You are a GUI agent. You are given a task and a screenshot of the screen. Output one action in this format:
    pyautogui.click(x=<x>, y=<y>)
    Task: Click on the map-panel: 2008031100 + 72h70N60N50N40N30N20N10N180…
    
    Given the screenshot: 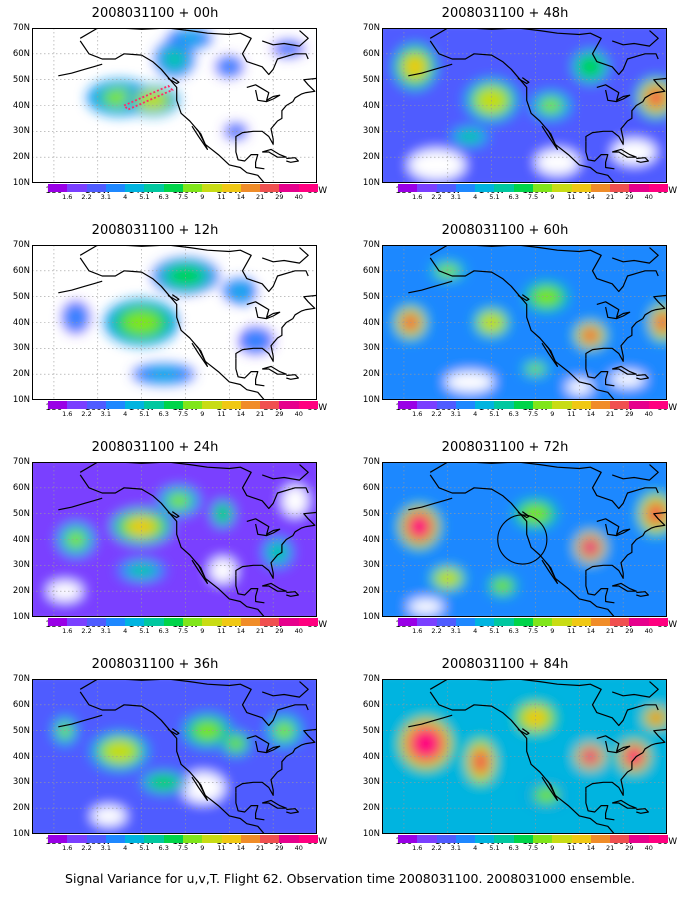 What is the action you would take?
    pyautogui.click(x=513, y=540)
    